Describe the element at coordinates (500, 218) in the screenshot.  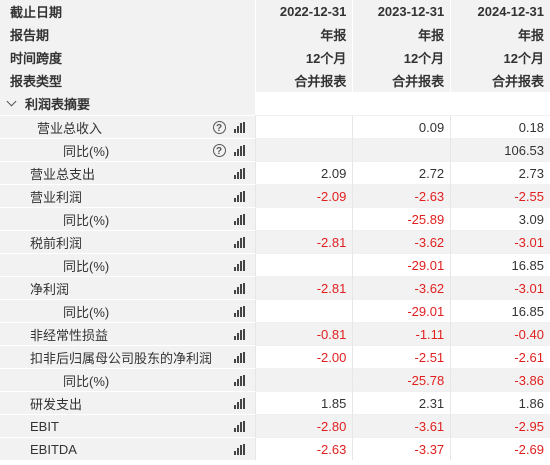
I see `value-cell: 3.09` at that location.